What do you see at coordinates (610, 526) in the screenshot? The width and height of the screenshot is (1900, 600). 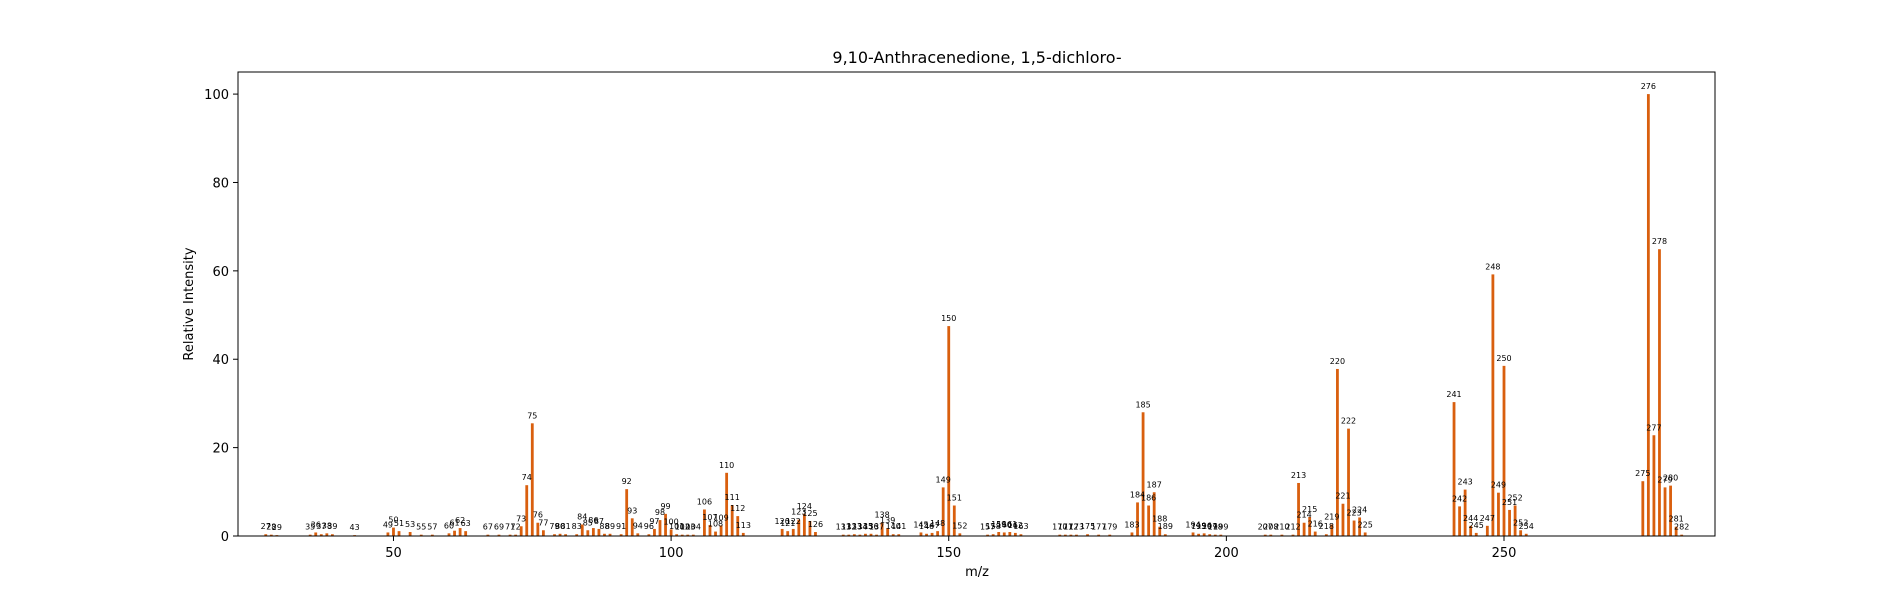 I see `peak-label-89: 89` at bounding box center [610, 526].